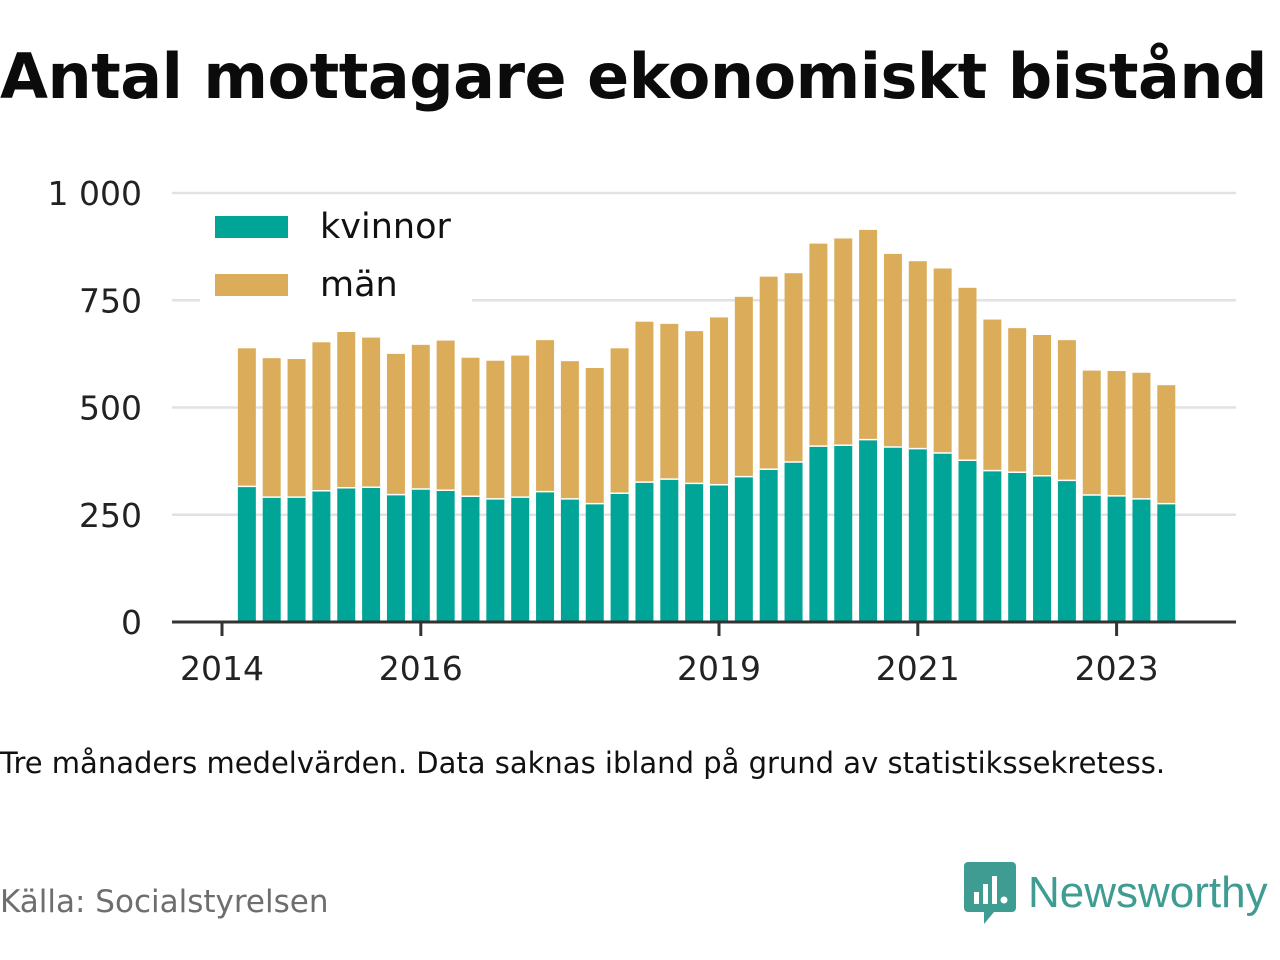 The image size is (1280, 960). What do you see at coordinates (385, 227) in the screenshot?
I see `legend-label: kvinnor` at bounding box center [385, 227].